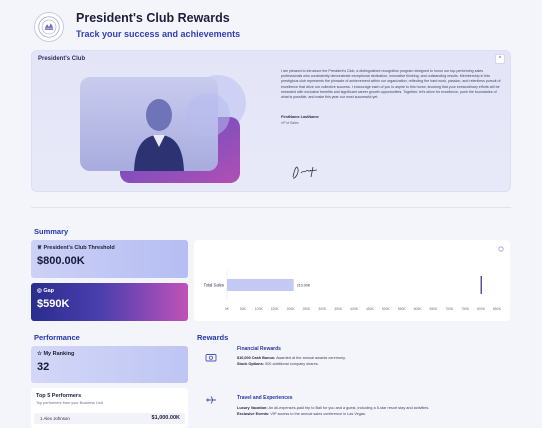 This screenshot has height=428, width=542. Describe the element at coordinates (211, 400) in the screenshot. I see `plane-icon` at that location.